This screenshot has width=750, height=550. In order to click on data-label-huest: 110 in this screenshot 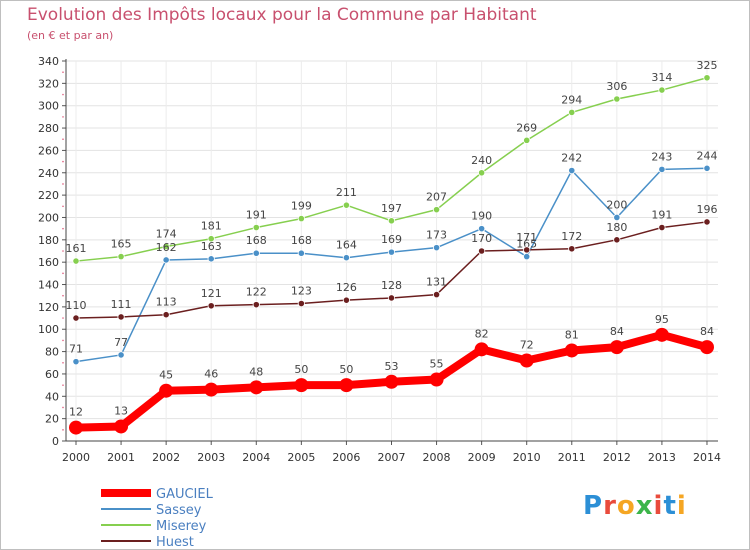, I will do `click(76, 305)`.